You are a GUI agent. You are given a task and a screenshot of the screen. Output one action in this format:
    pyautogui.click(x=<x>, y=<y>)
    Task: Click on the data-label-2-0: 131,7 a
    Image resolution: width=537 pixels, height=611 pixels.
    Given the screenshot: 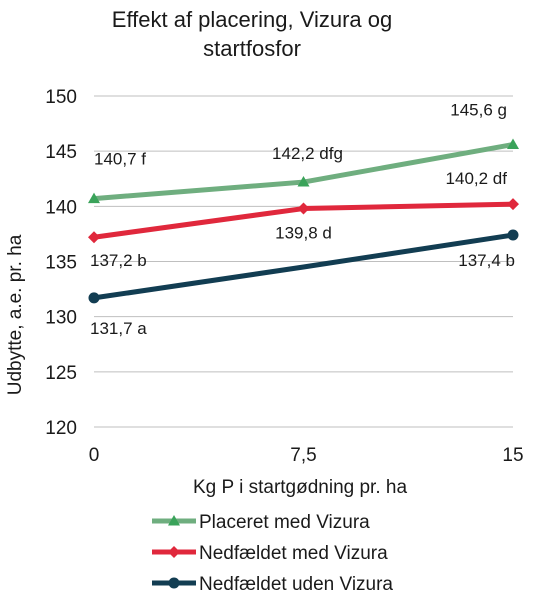 What is the action you would take?
    pyautogui.click(x=118, y=328)
    